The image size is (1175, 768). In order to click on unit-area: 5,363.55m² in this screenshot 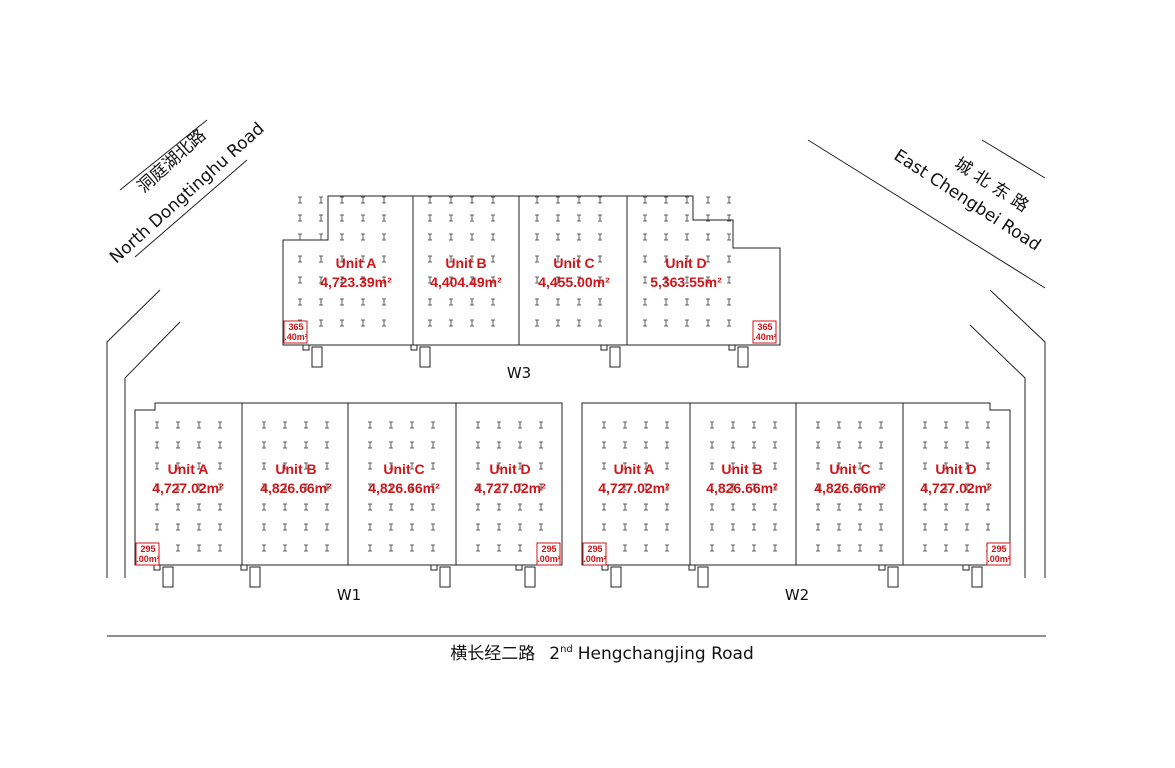, I will do `click(686, 282)`.